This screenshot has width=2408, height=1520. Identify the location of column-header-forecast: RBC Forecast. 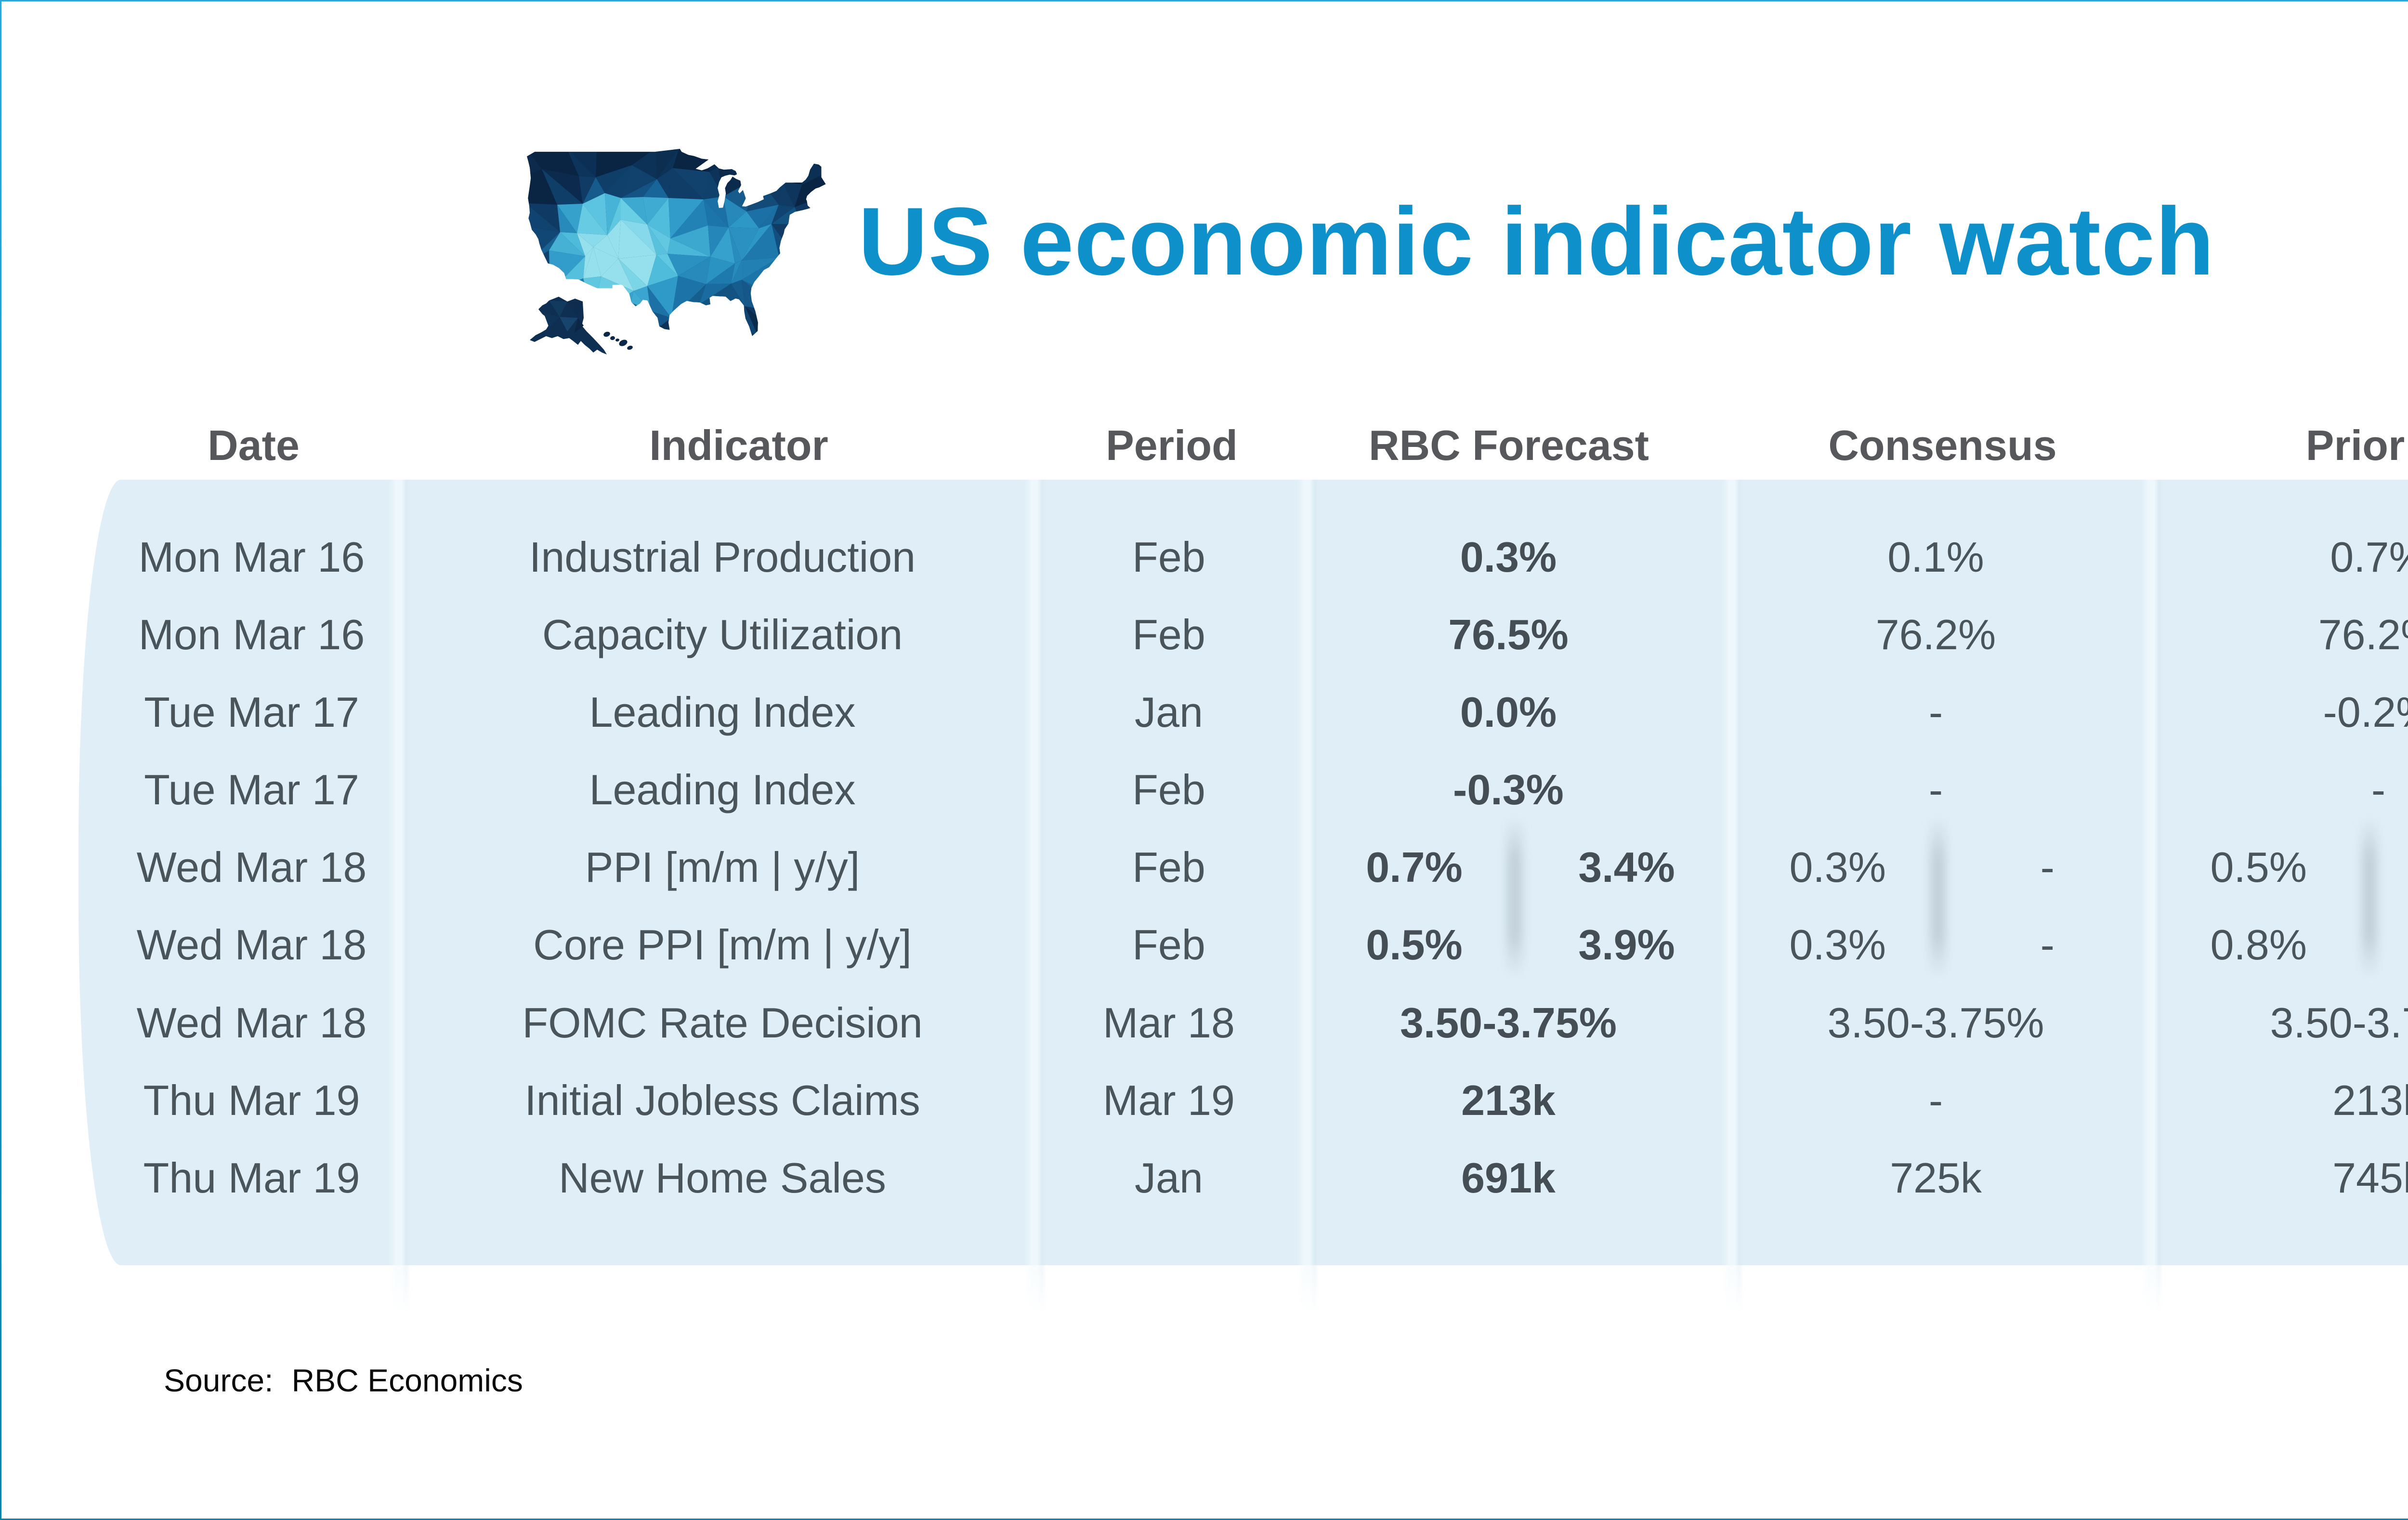
(1509, 445).